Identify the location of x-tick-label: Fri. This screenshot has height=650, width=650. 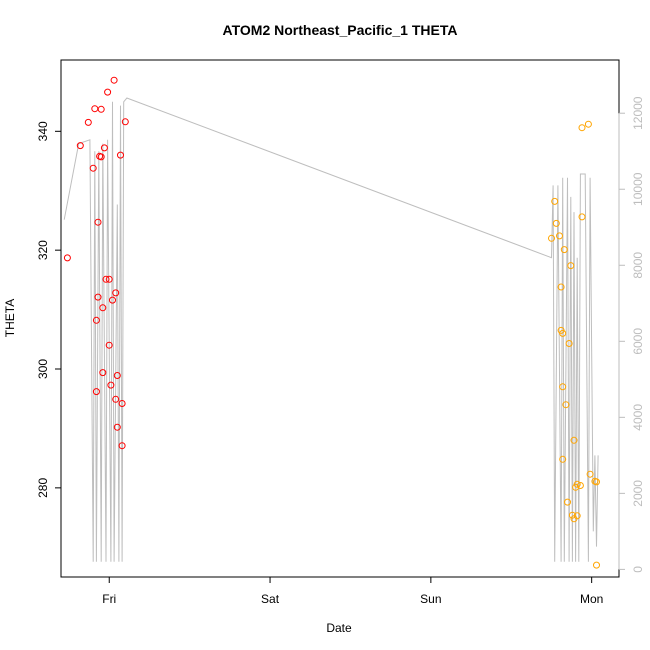
(109, 599).